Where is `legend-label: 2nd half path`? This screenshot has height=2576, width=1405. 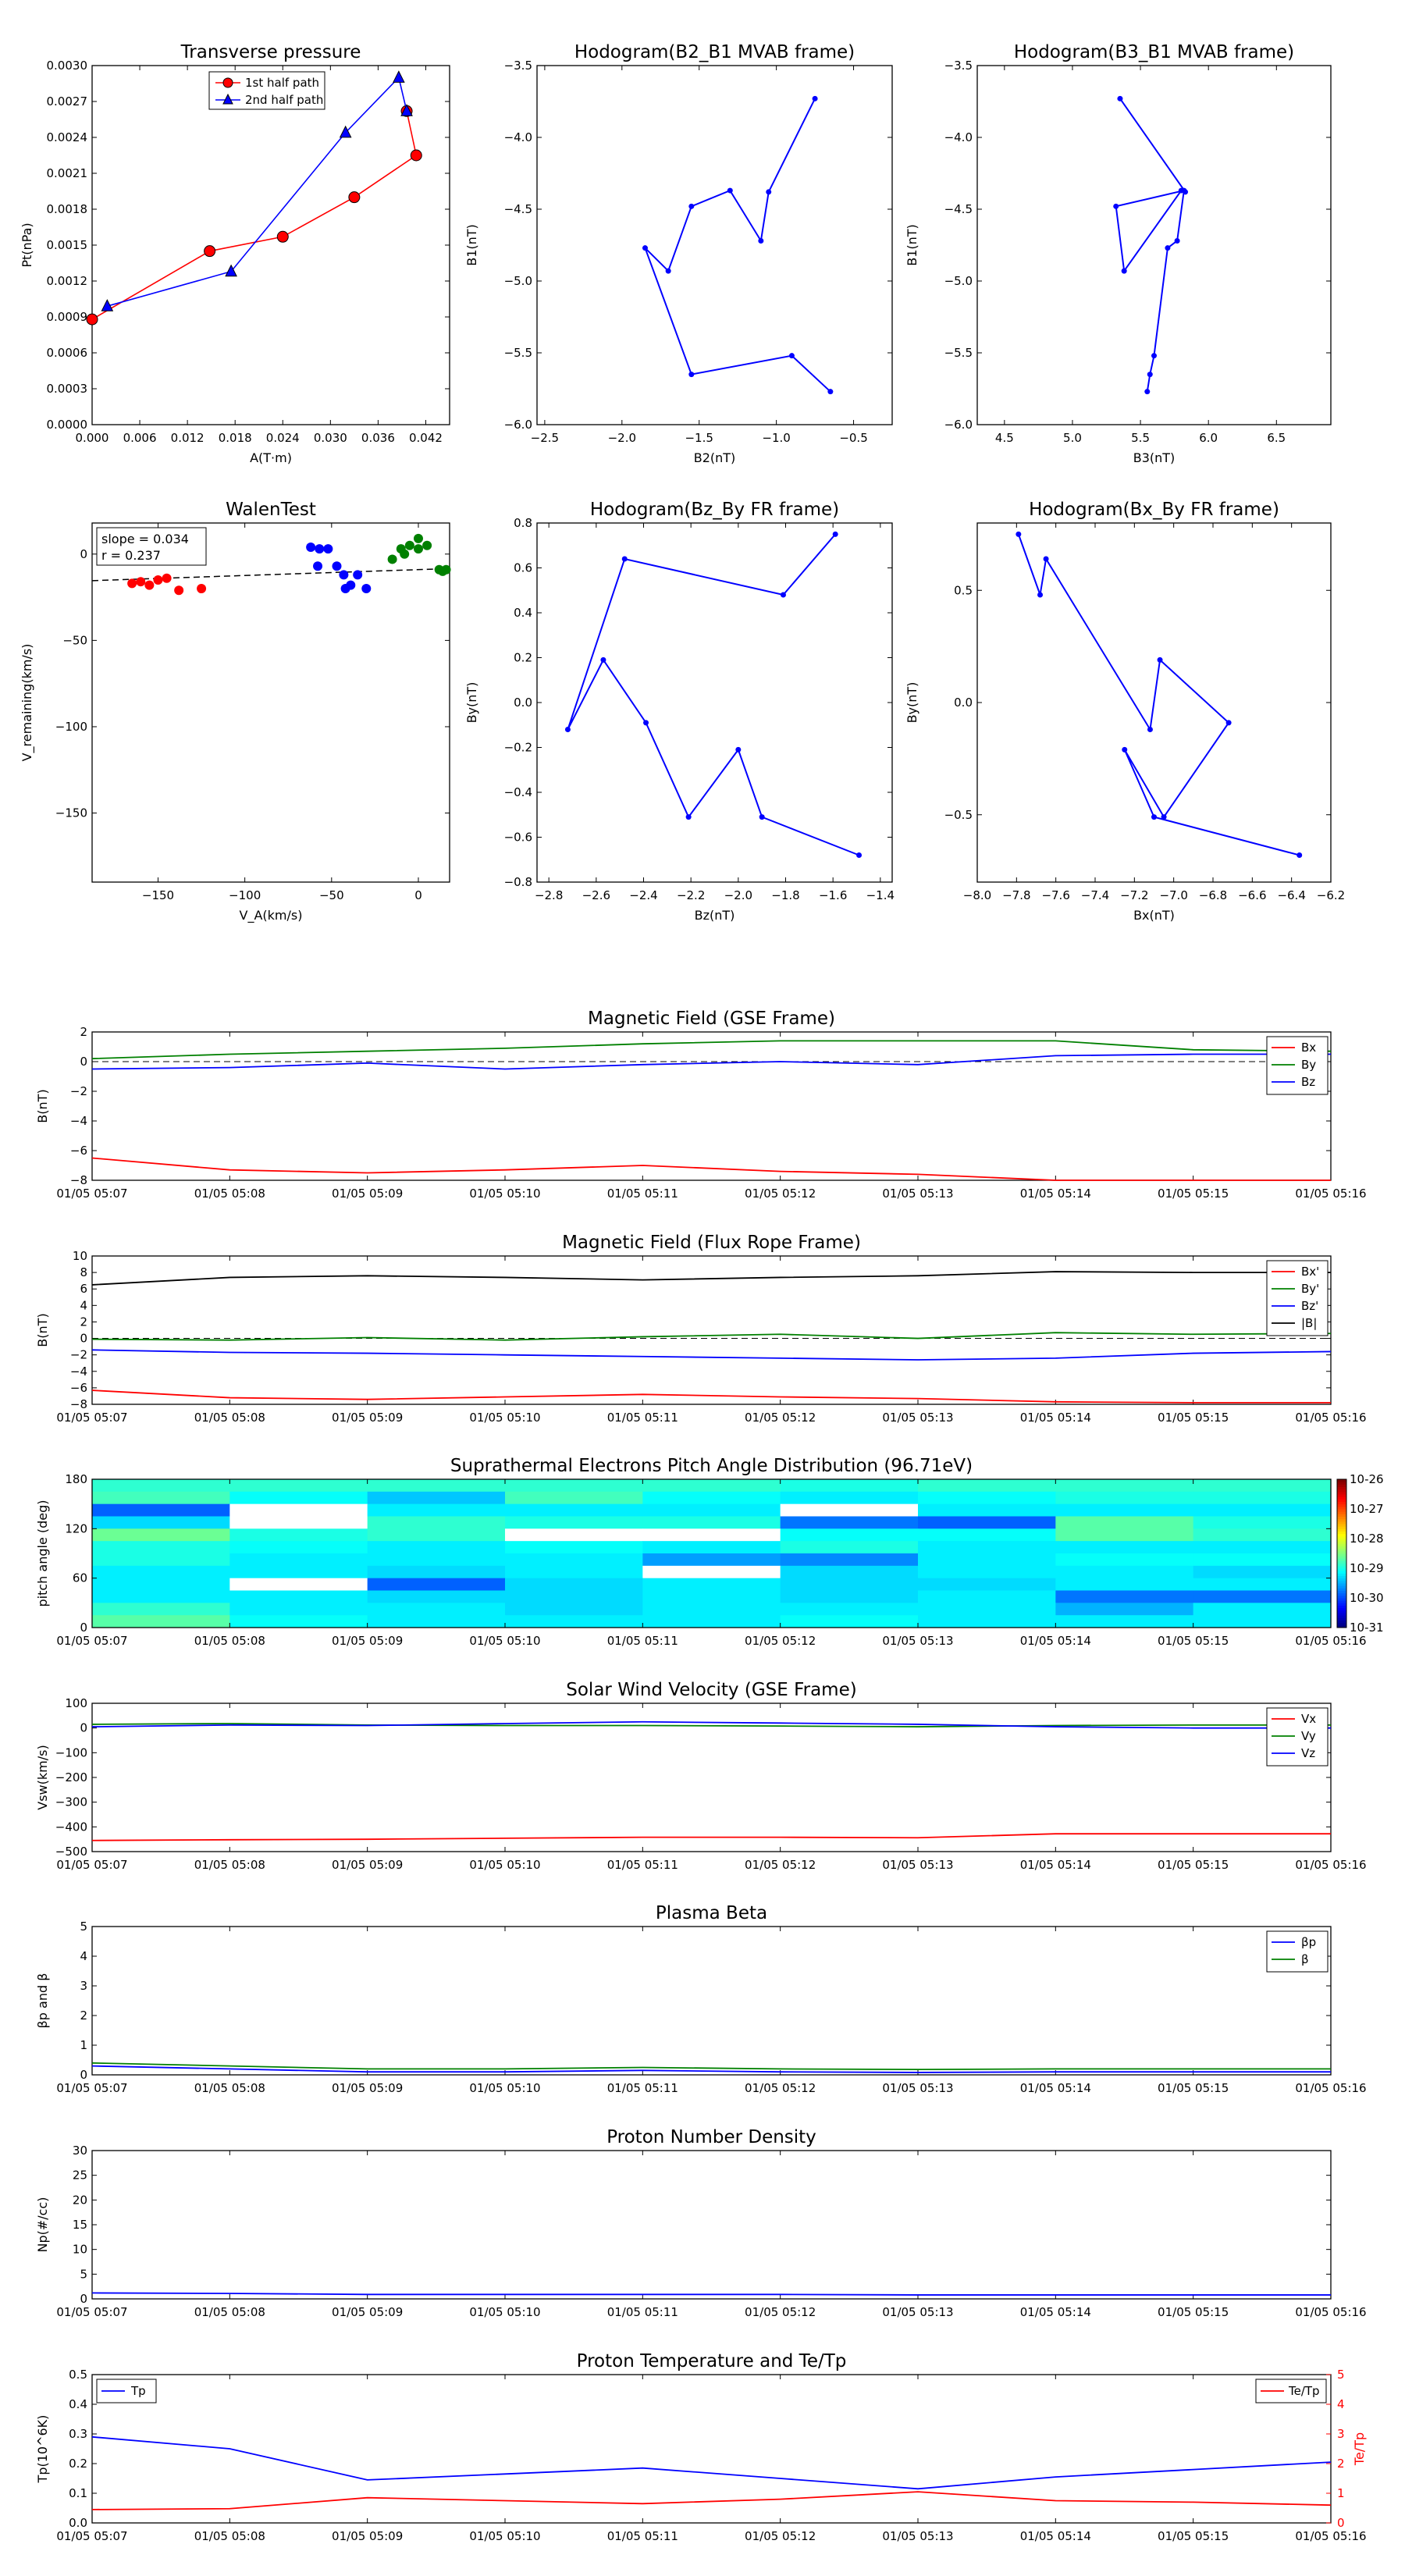 legend-label: 2nd half path is located at coordinates (284, 100).